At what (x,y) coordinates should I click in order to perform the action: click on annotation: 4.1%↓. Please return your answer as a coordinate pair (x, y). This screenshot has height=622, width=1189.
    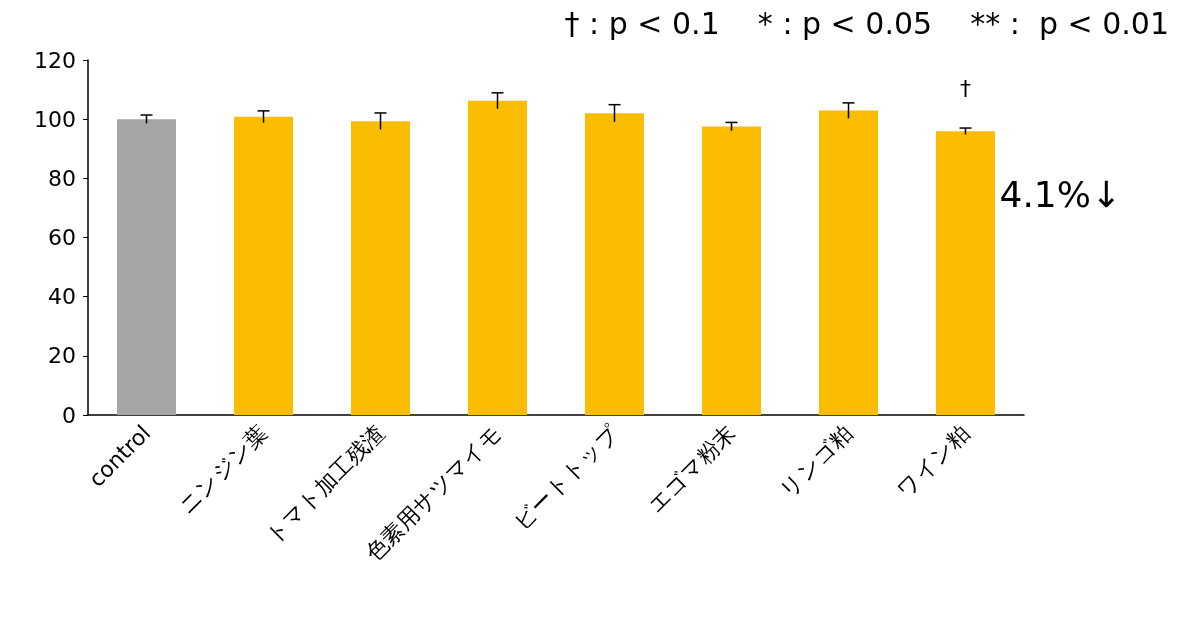
    Looking at the image, I should click on (1060, 195).